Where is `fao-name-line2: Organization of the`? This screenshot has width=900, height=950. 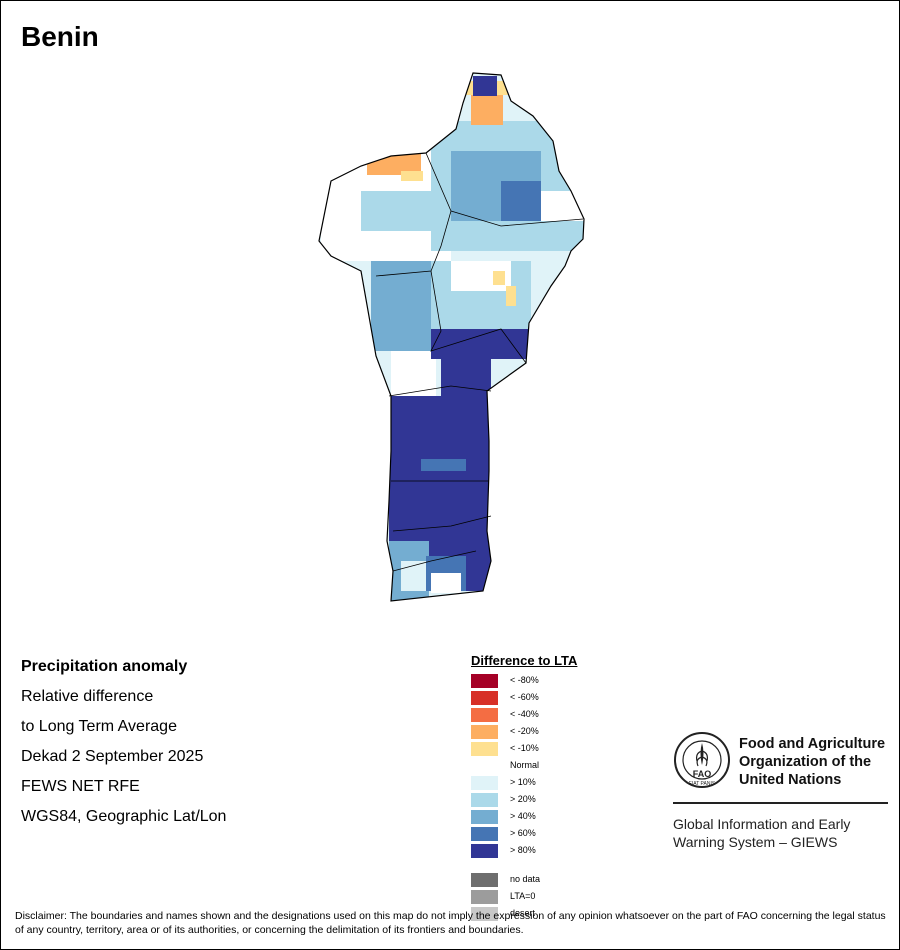 fao-name-line2: Organization of the is located at coordinates (805, 762).